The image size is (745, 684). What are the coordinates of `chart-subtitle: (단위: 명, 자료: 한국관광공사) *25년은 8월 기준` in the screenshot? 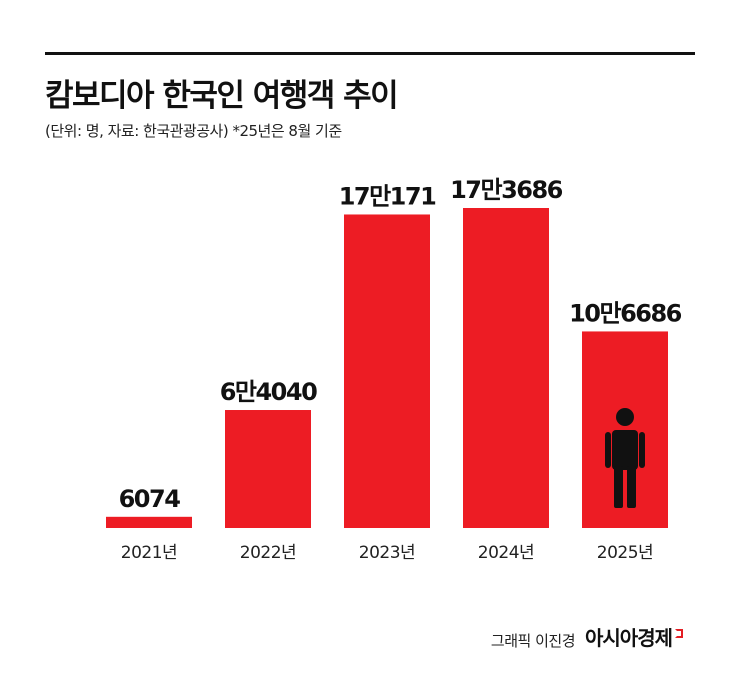 It's located at (193, 131).